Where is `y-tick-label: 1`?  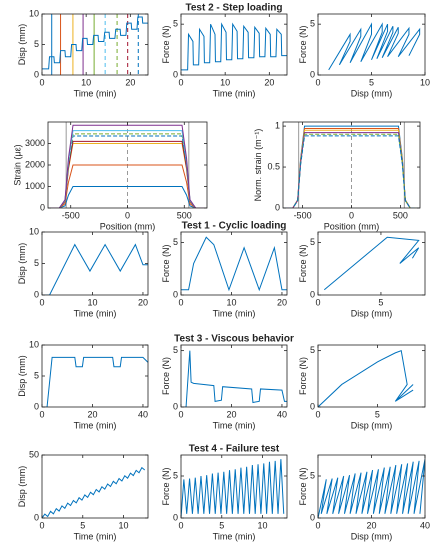 y-tick-label: 1 is located at coordinates (277, 125).